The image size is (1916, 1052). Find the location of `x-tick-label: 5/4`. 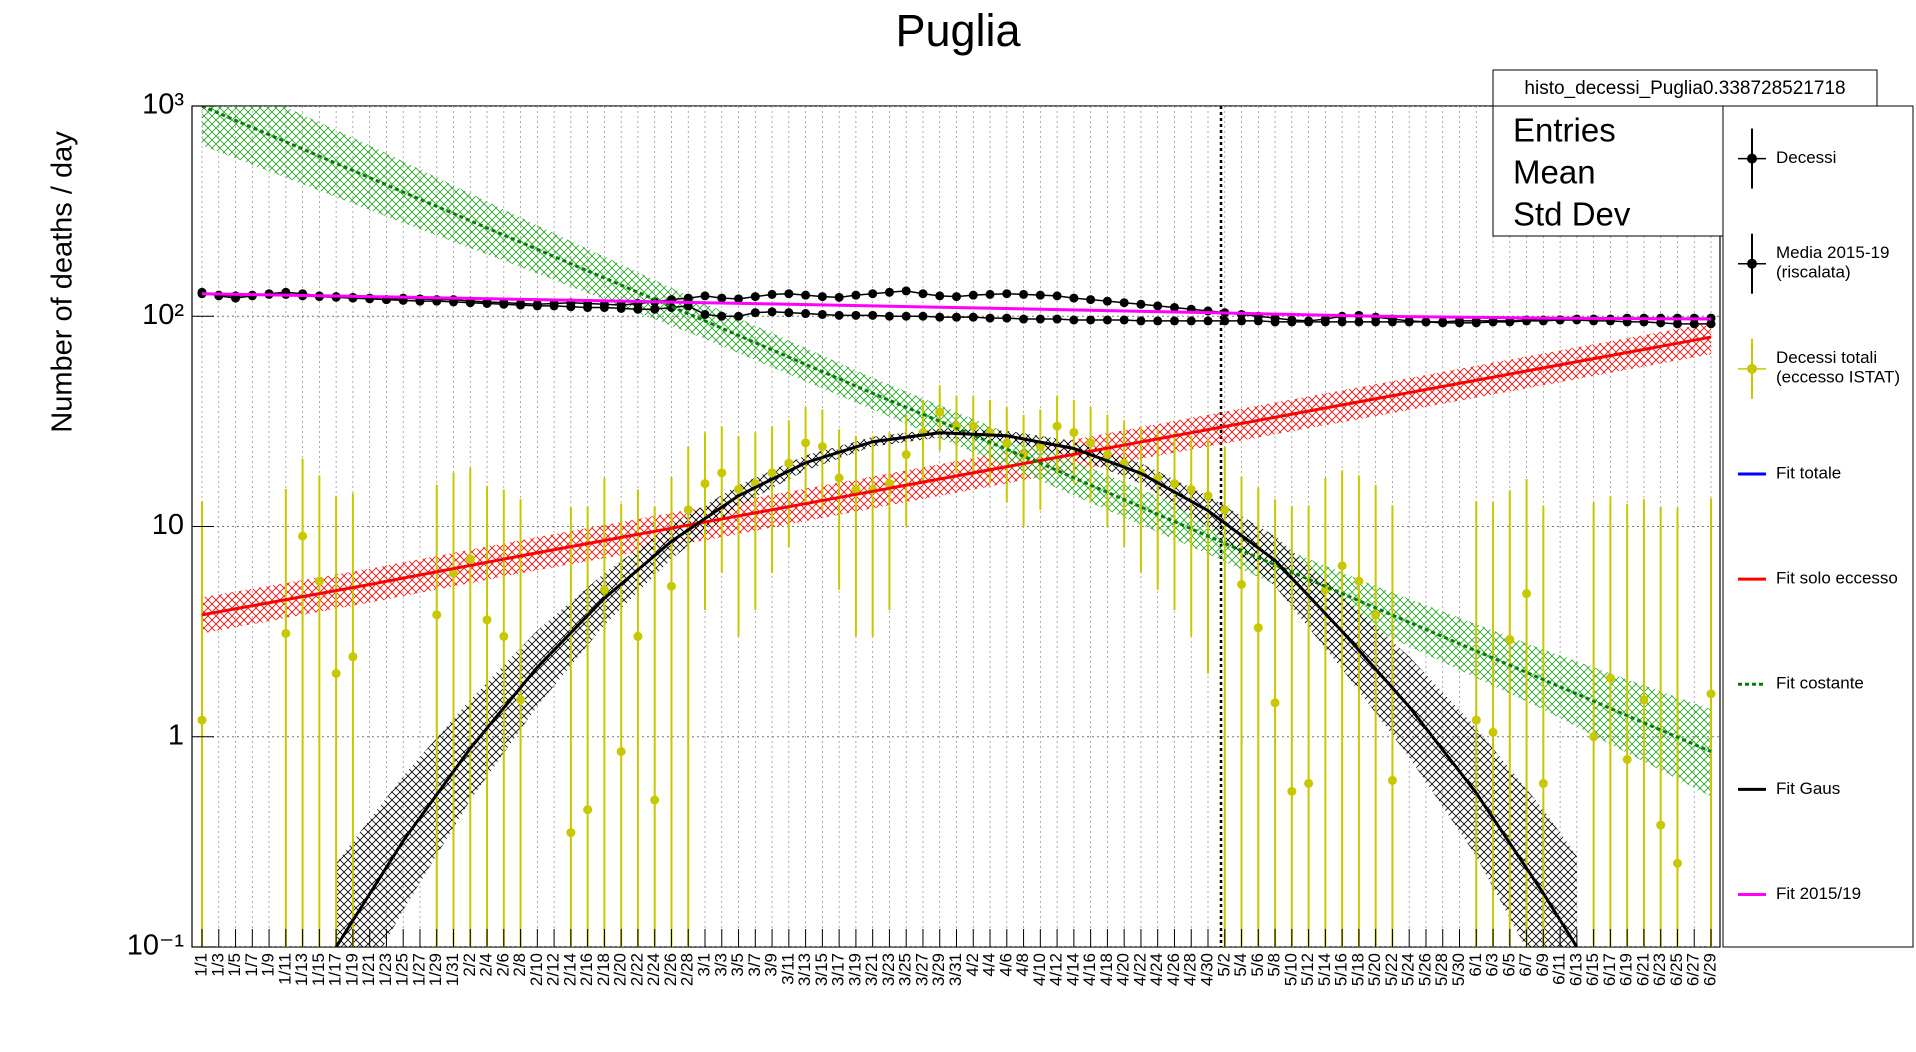

x-tick-label: 5/4 is located at coordinates (1240, 965).